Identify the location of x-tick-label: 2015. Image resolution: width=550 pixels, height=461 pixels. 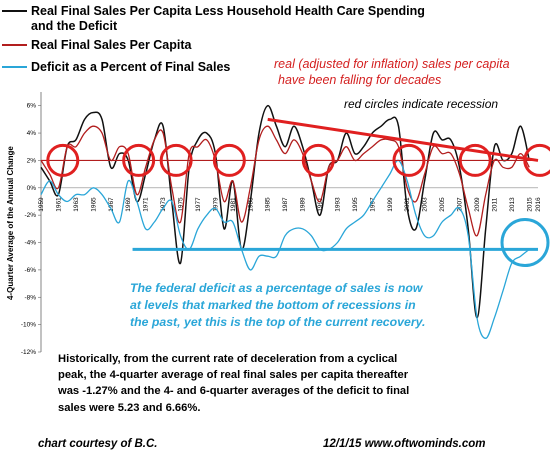
(529, 204).